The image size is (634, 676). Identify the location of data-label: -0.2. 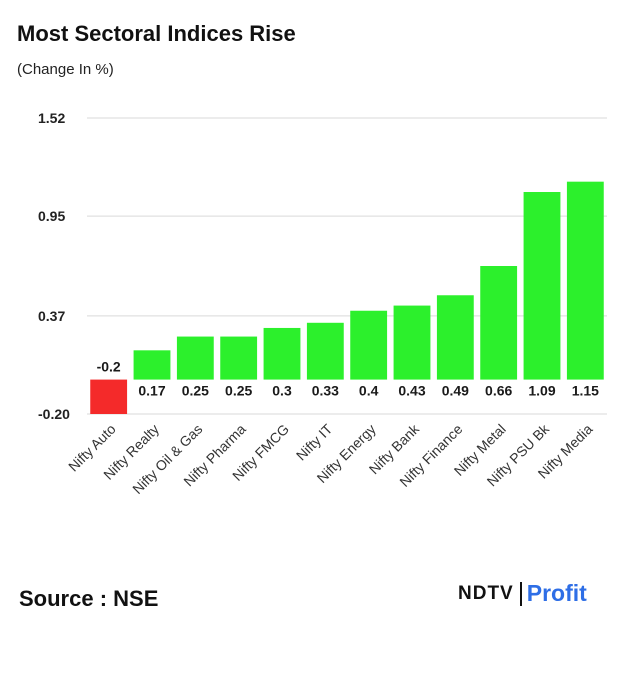
(109, 367).